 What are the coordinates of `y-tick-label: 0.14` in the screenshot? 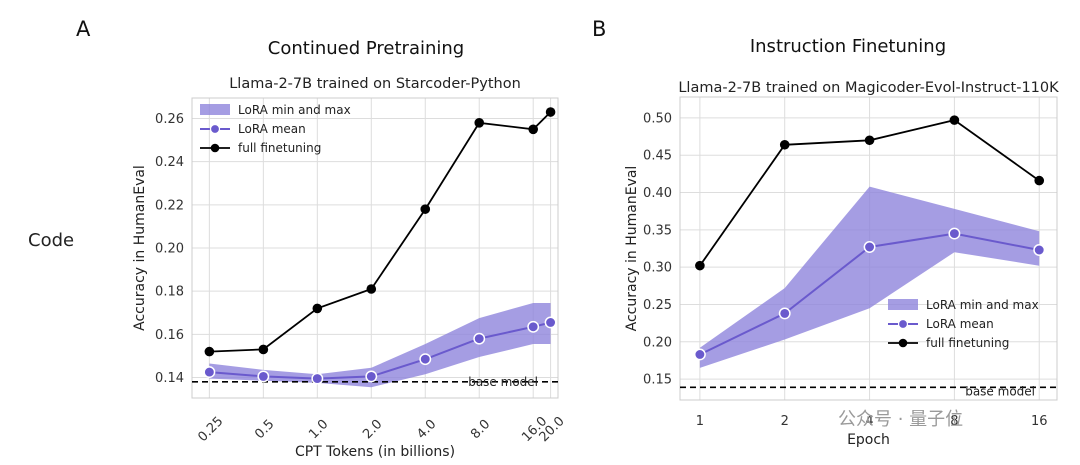 It's located at (169, 378).